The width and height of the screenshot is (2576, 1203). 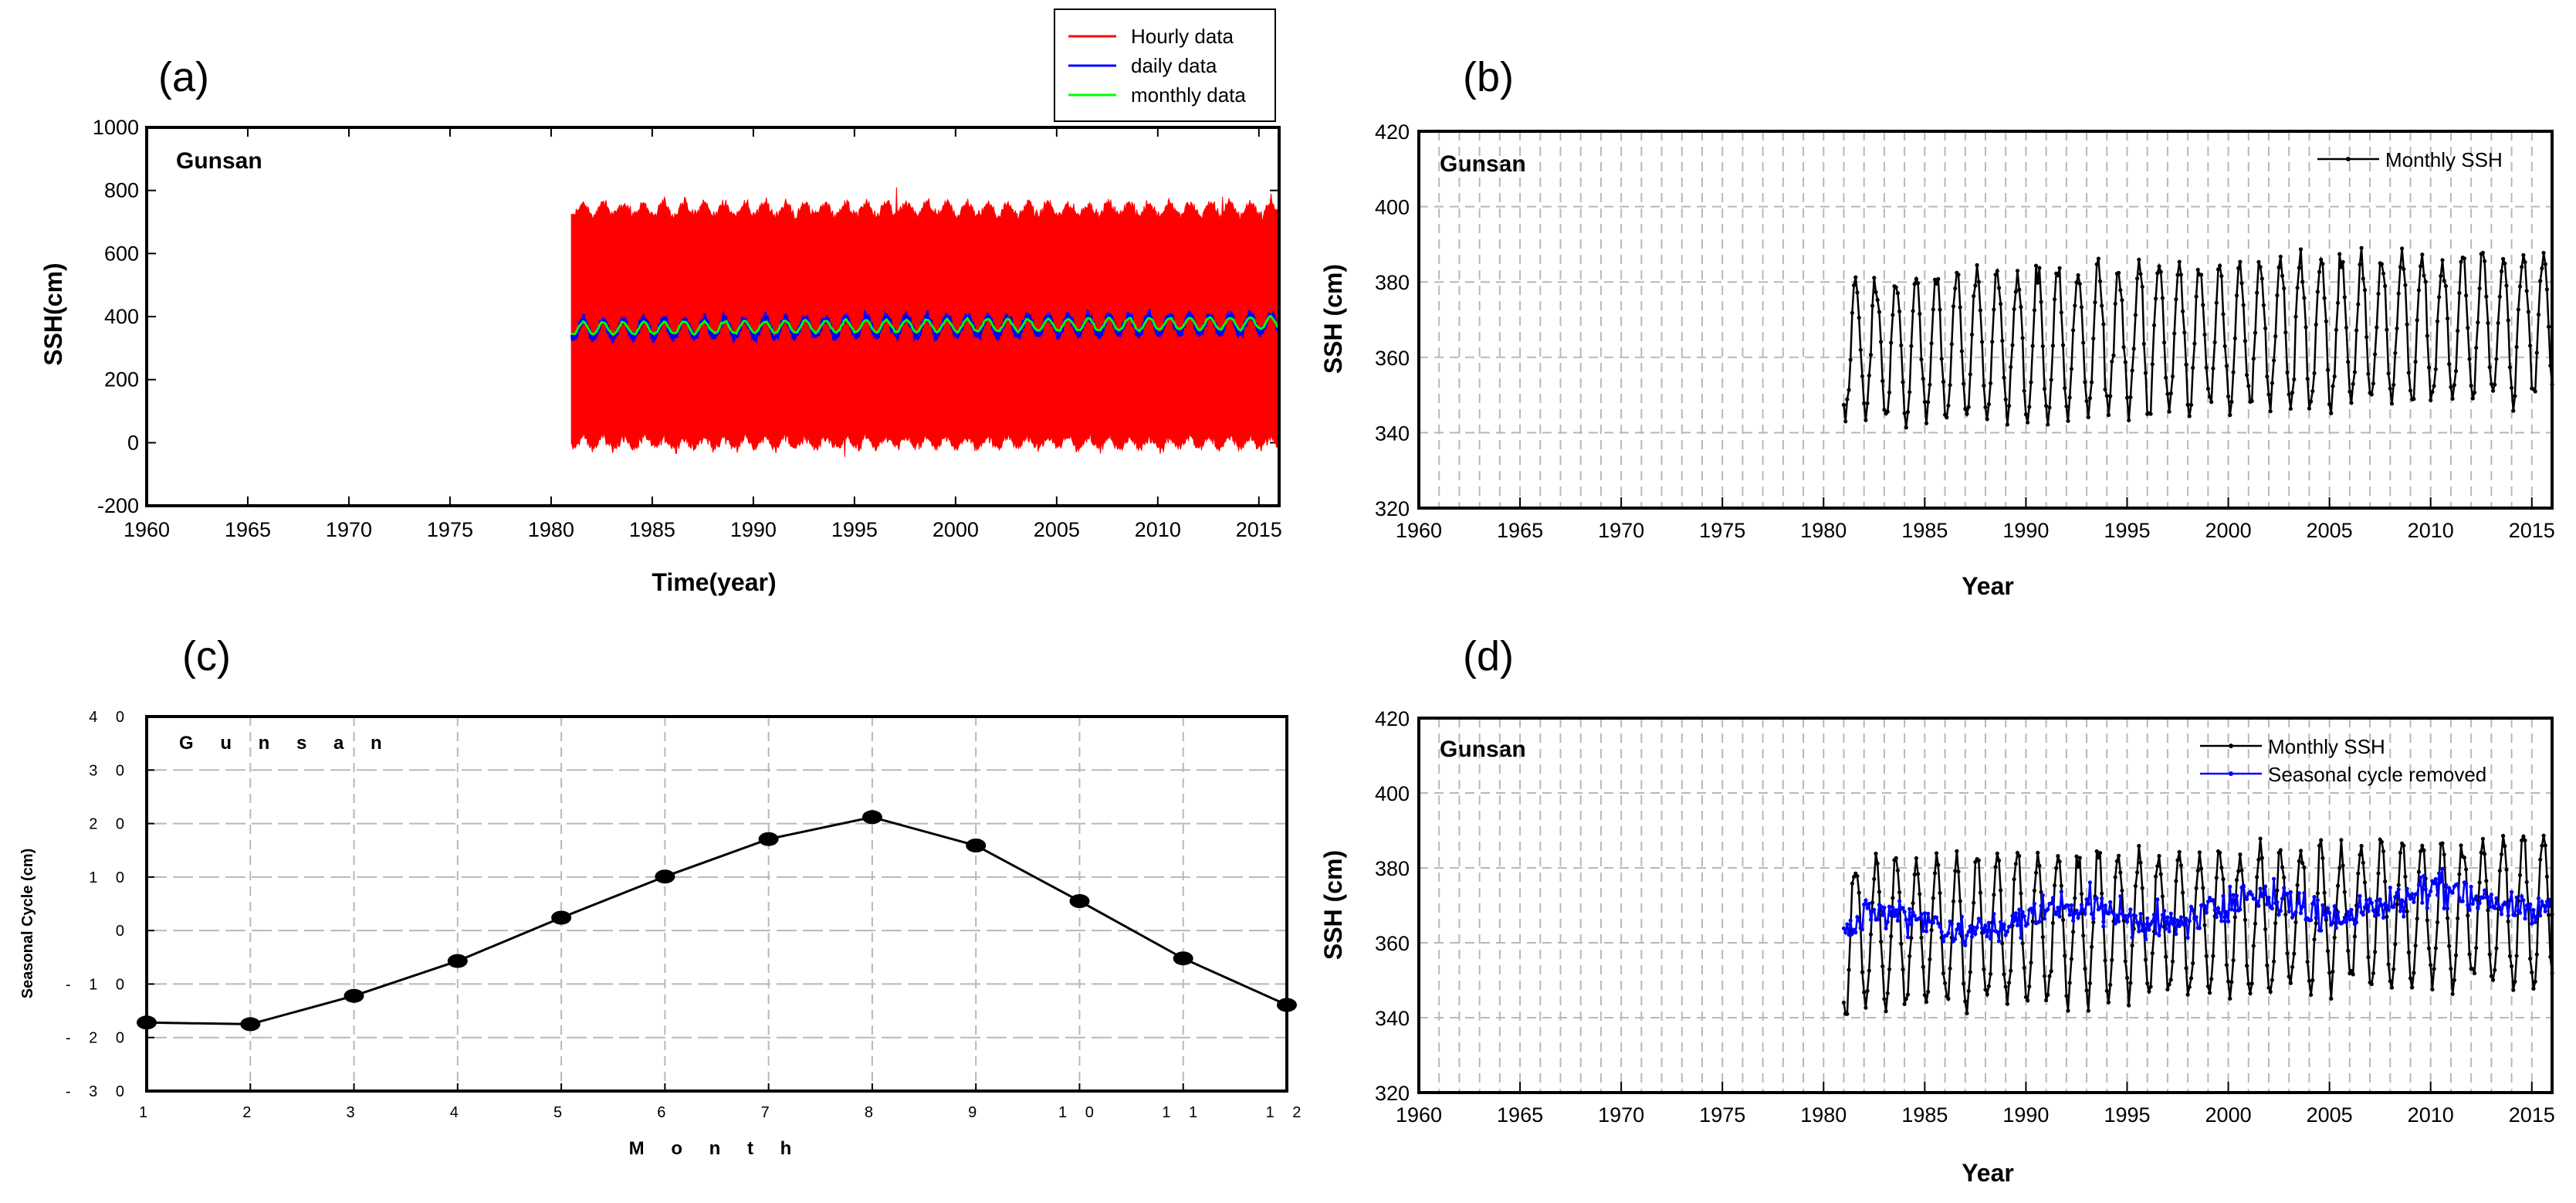 I want to click on panel-d-xtick-label: 2015, so click(x=2532, y=1115).